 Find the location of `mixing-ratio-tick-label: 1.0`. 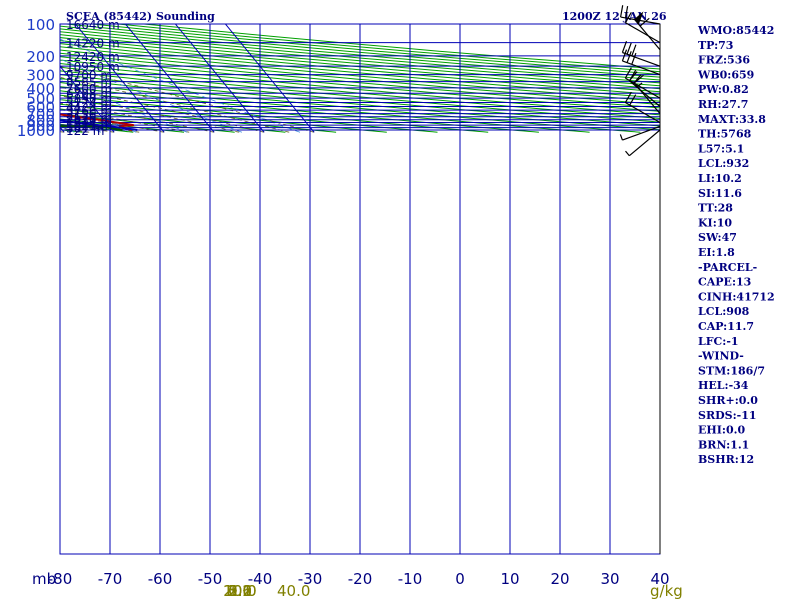

mixing-ratio-tick-label: 1.0 is located at coordinates (240, 591).